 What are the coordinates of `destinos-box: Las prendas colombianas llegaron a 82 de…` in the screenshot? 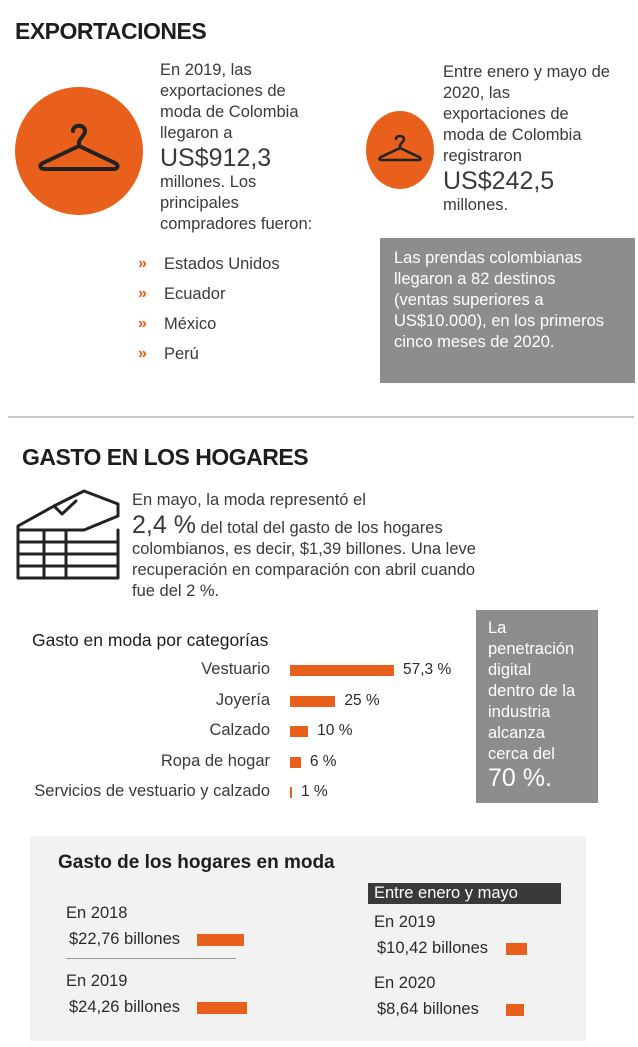 It's located at (507, 310).